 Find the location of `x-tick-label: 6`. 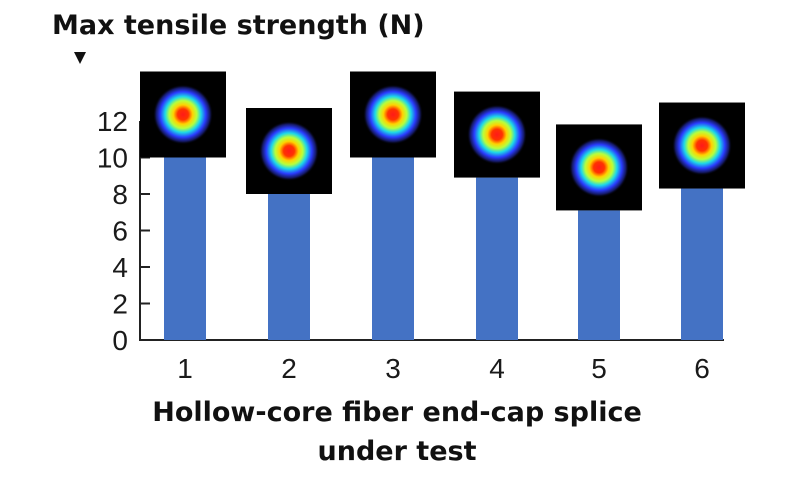

x-tick-label: 6 is located at coordinates (702, 368).